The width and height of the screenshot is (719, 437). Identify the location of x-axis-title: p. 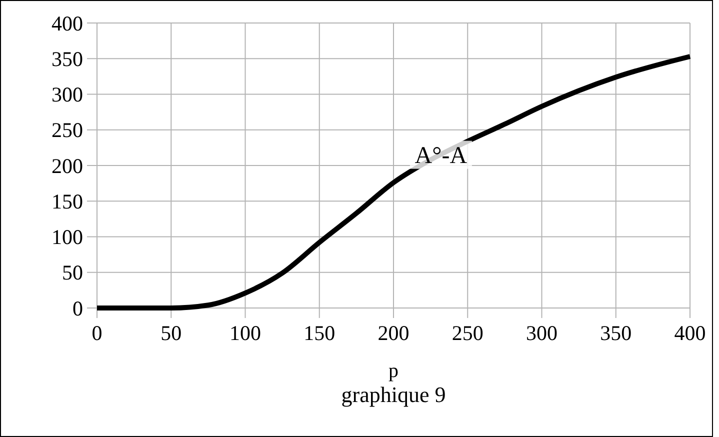
(393, 371).